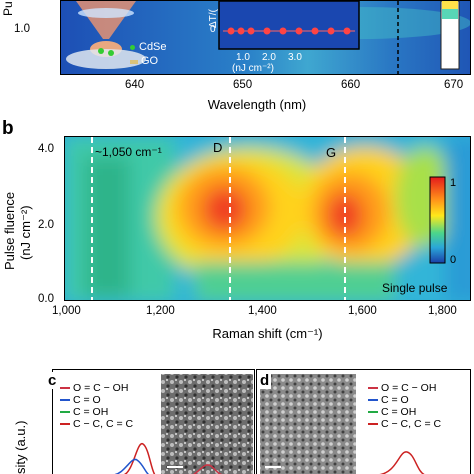 This screenshot has width=474, height=474. Describe the element at coordinates (363, 421) in the screenshot. I see `panel-d-frame` at that location.